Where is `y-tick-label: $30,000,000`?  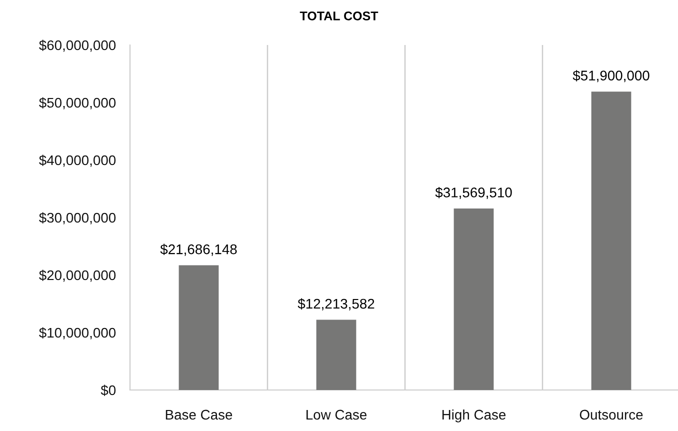
y-tick-label: $30,000,000 is located at coordinates (77, 218).